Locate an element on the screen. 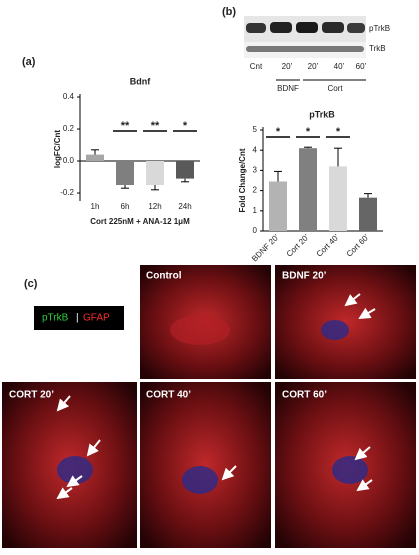 The width and height of the screenshot is (419, 555). micrograph: BDNF 20’ is located at coordinates (345, 322).